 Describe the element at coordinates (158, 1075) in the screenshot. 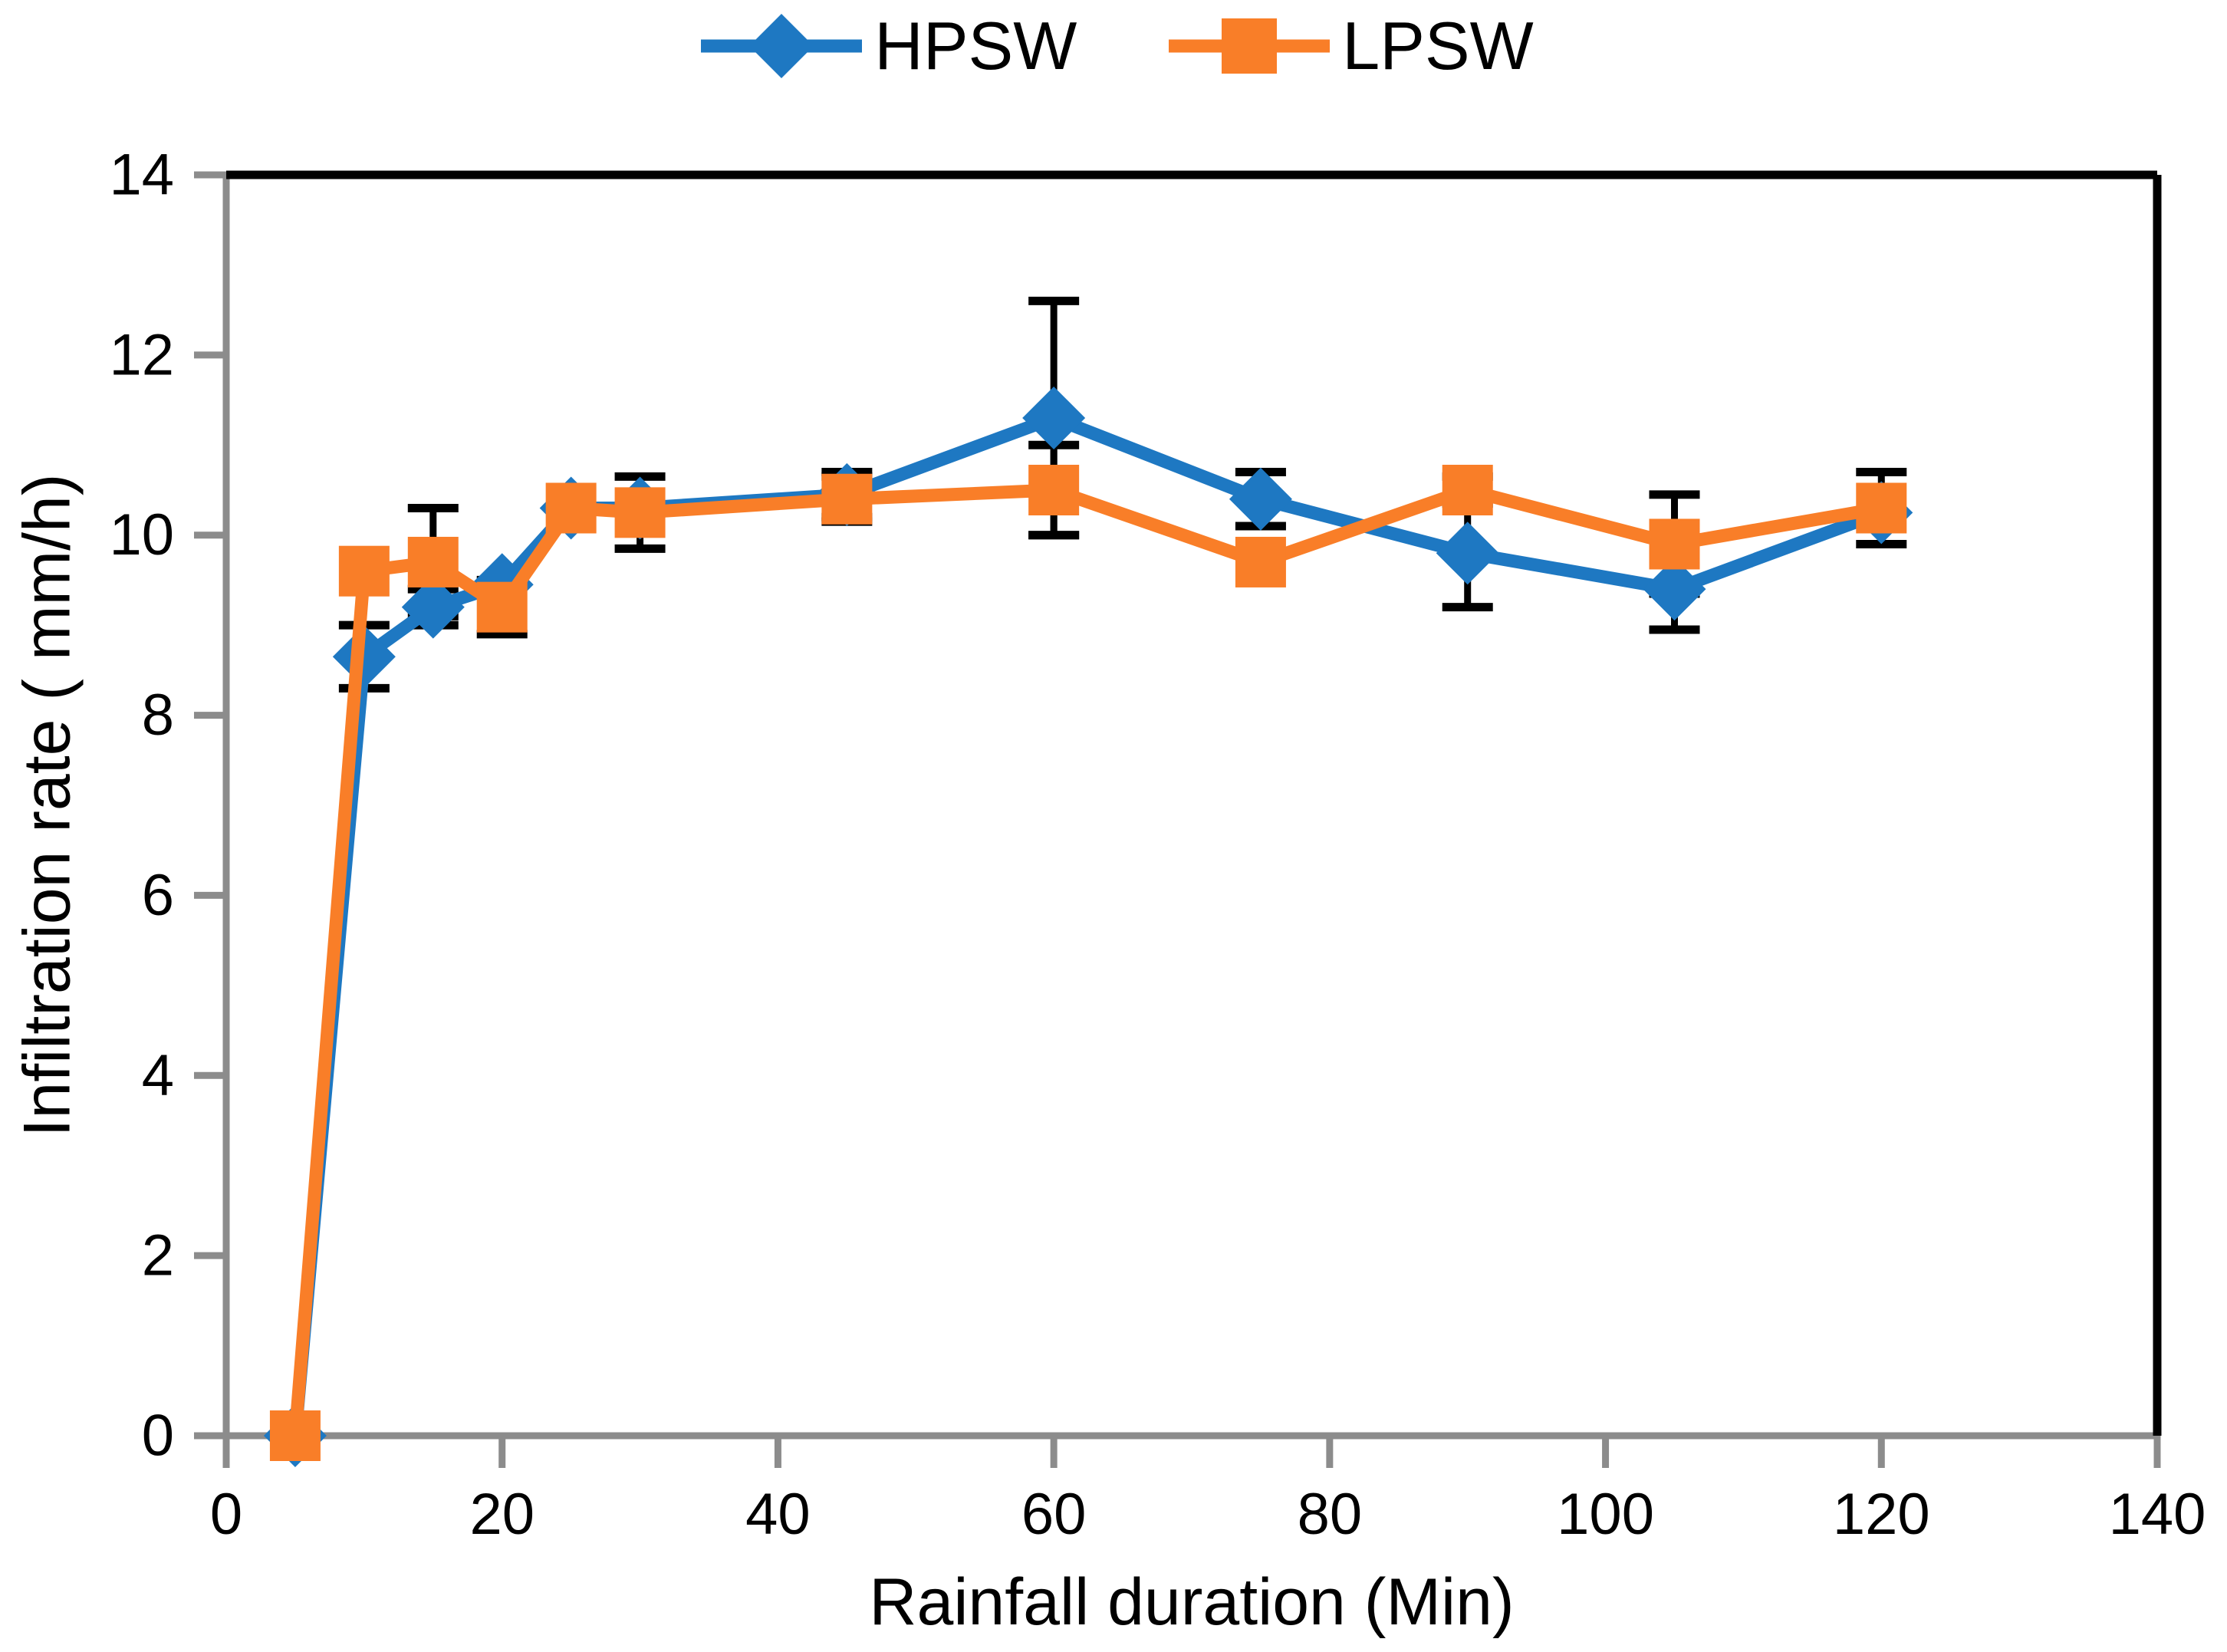

I see `y-tick-label: 4` at that location.